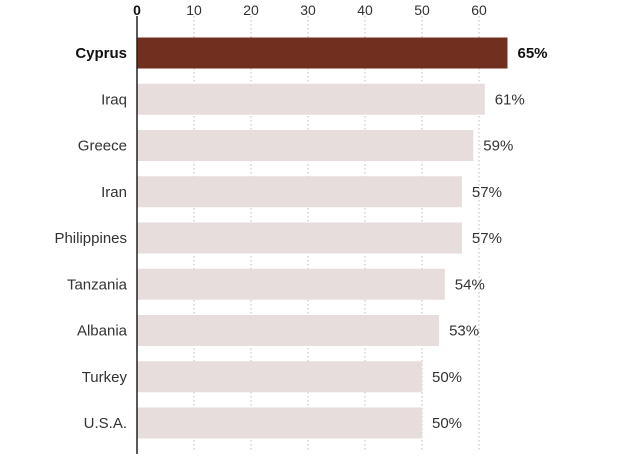  What do you see at coordinates (90, 238) in the screenshot?
I see `category-label: Philippines` at bounding box center [90, 238].